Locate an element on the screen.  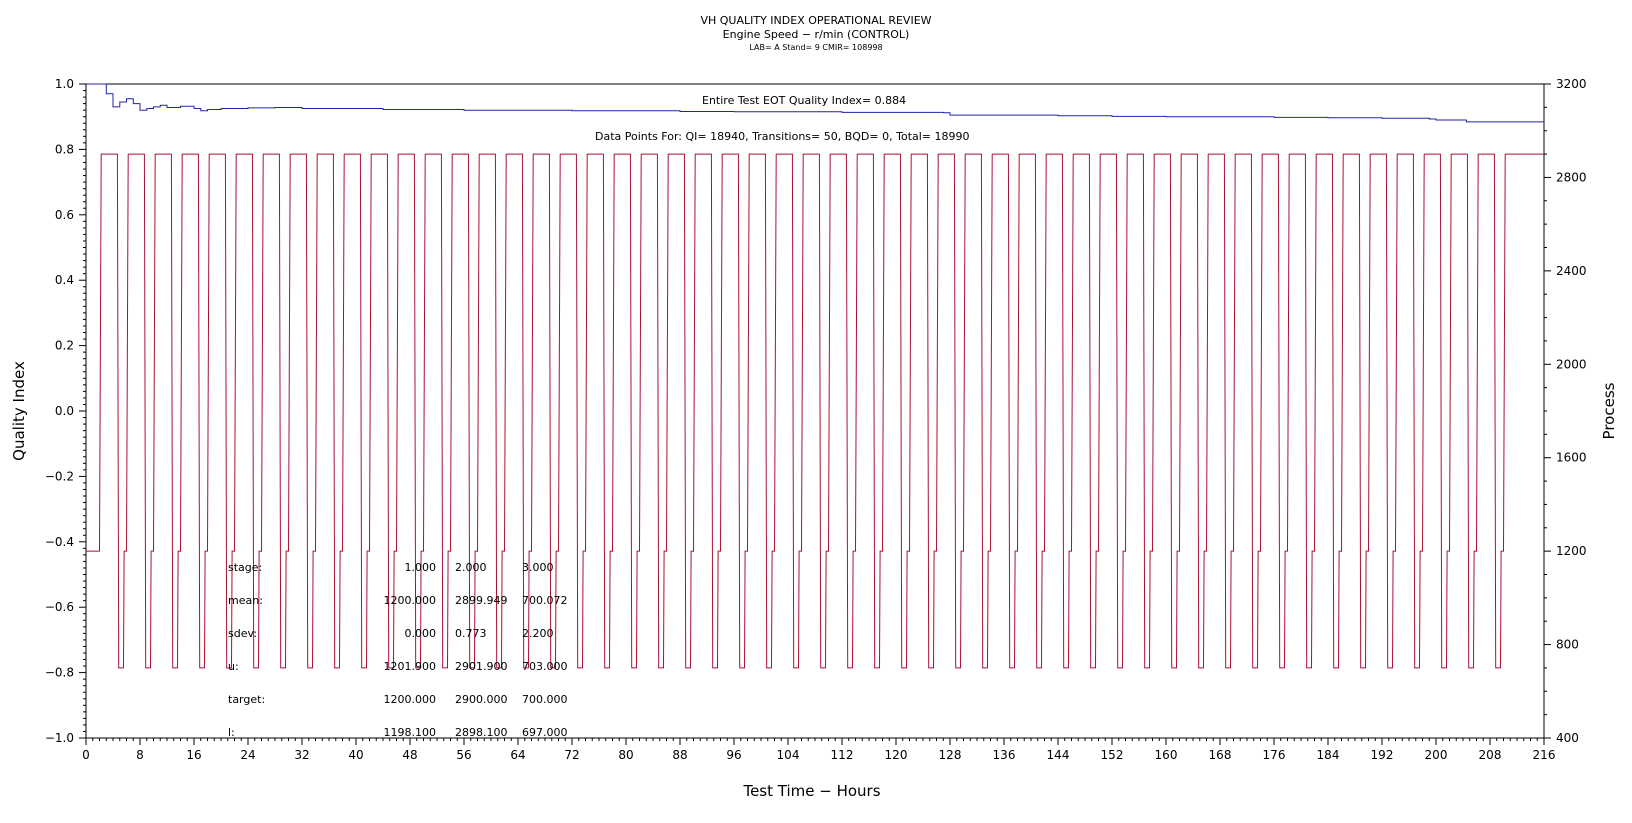
stats-cell: 703.000 is located at coordinates (545, 666).